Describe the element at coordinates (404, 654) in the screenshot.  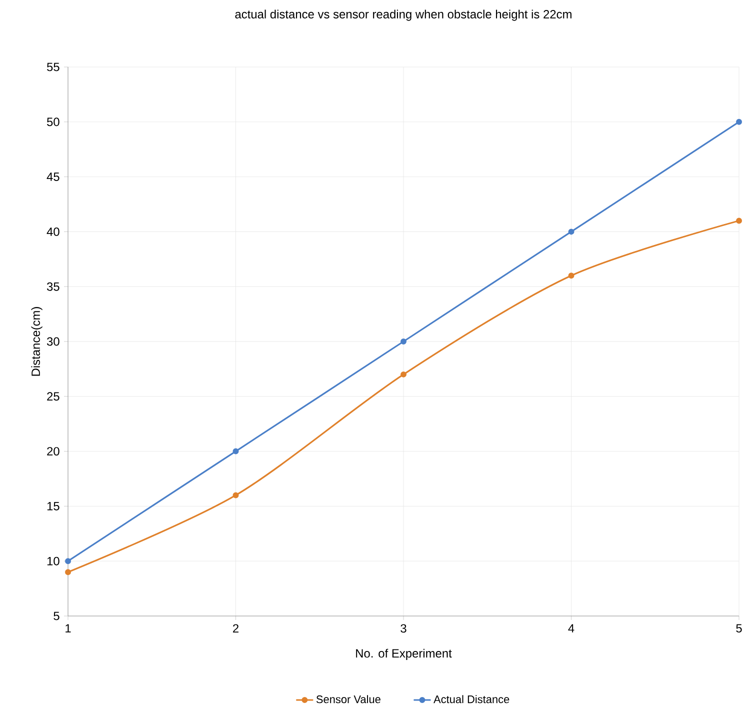
I see `x-axis-title: No. of Experiment` at that location.